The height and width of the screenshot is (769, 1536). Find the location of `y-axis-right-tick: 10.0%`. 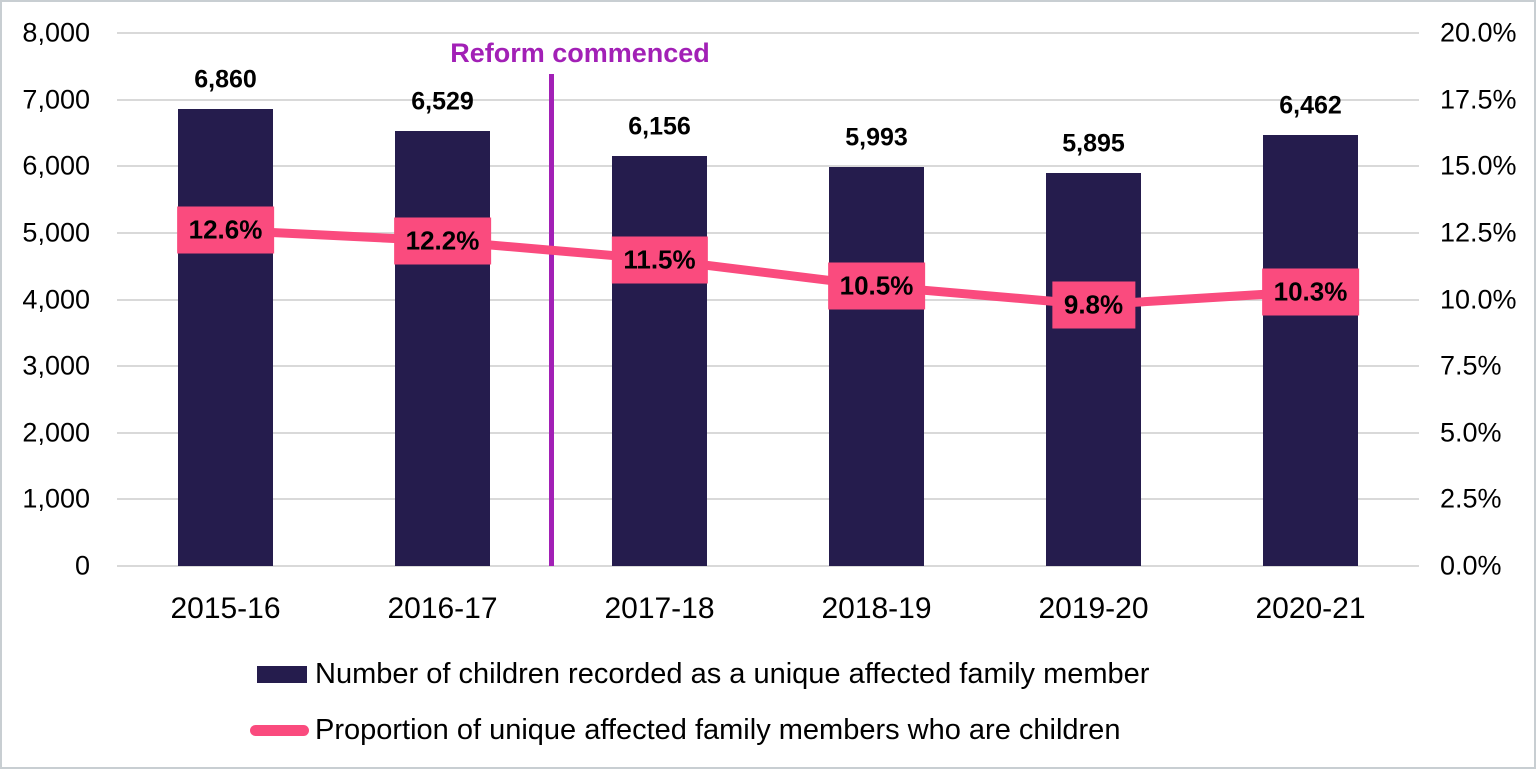

y-axis-right-tick: 10.0% is located at coordinates (1478, 299).